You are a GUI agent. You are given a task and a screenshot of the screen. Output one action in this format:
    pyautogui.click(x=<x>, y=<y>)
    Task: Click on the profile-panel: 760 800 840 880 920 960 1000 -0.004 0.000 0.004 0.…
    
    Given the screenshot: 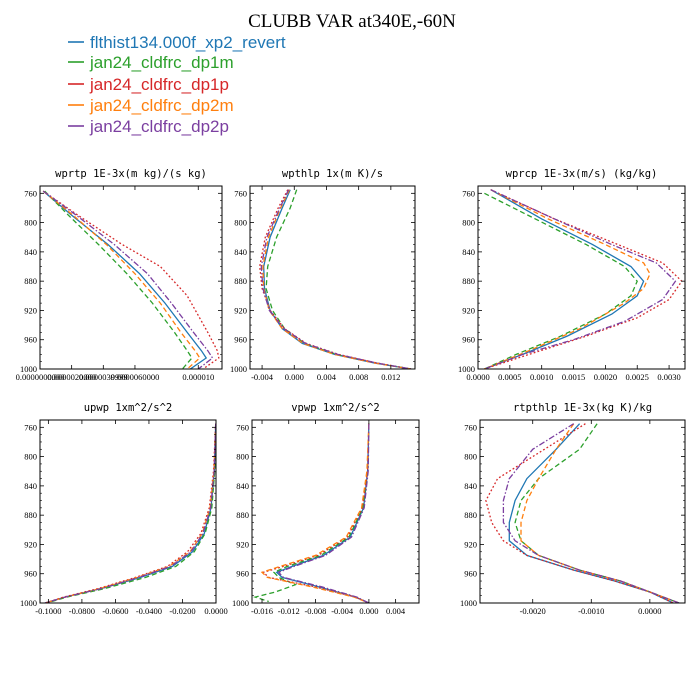 What is the action you would take?
    pyautogui.click(x=323, y=275)
    